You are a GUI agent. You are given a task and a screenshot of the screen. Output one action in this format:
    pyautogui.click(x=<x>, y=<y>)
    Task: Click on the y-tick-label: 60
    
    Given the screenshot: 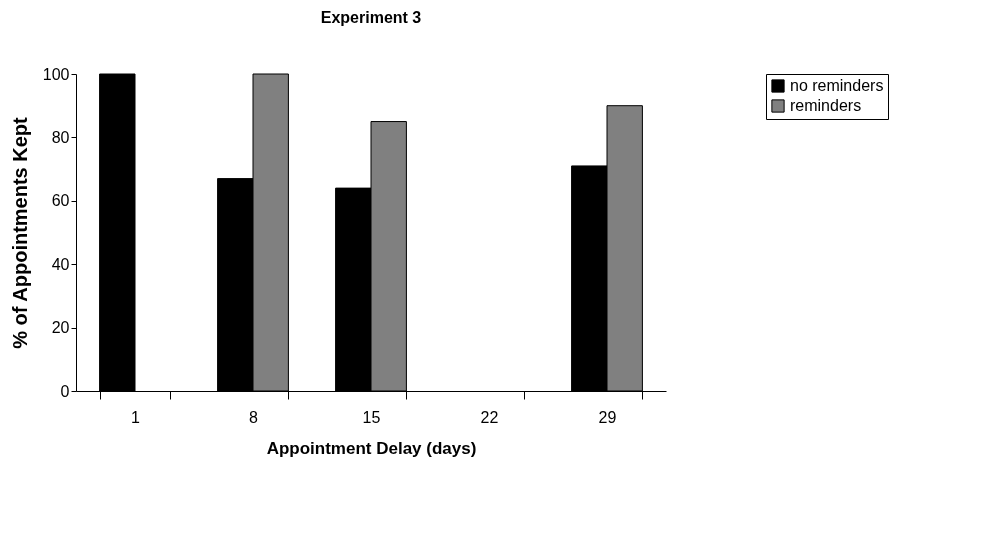 What is the action you would take?
    pyautogui.click(x=60, y=201)
    